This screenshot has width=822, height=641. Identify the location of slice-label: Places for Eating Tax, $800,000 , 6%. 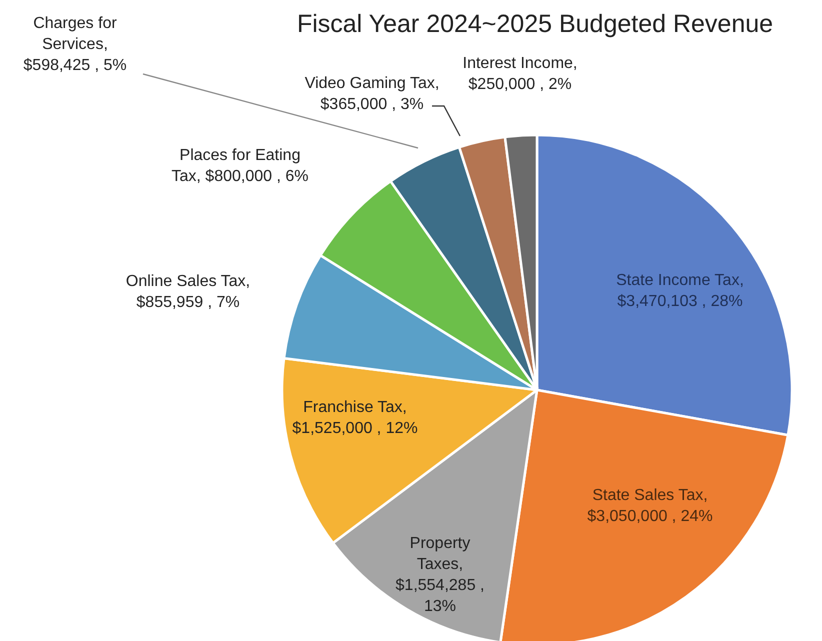
(240, 166).